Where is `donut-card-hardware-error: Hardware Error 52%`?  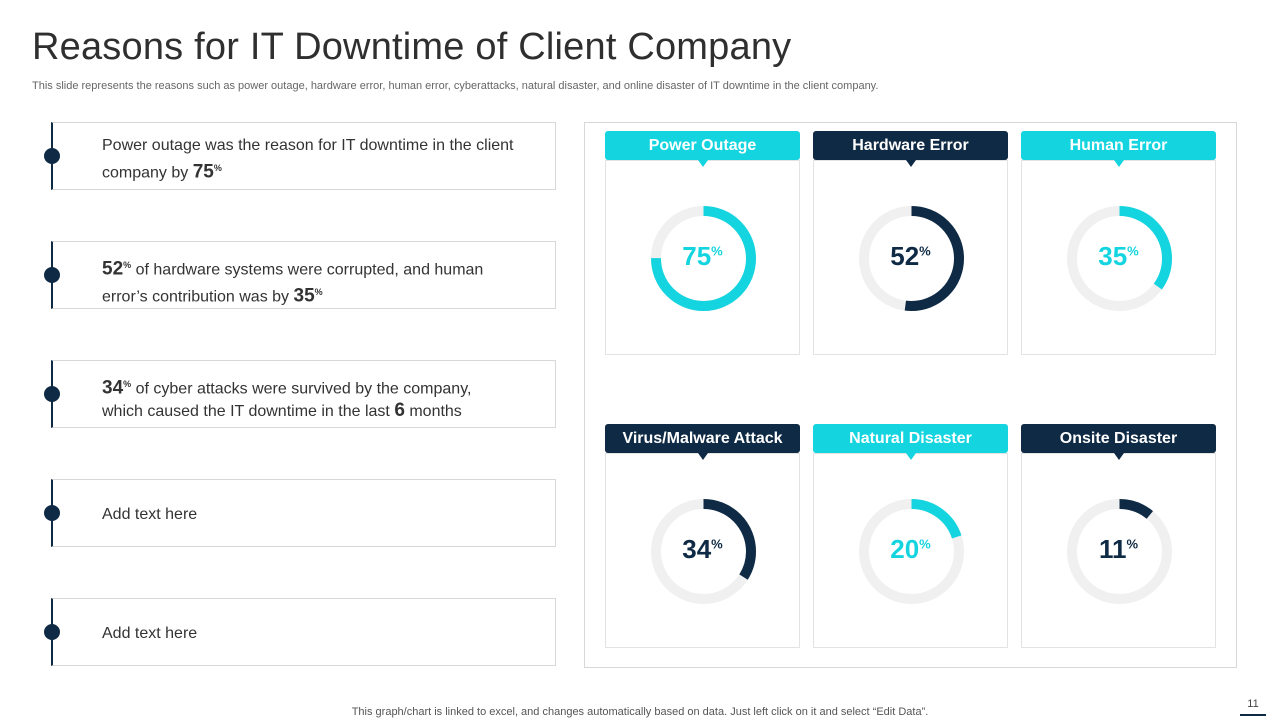
donut-card-hardware-error: Hardware Error 52% is located at coordinates (910, 243).